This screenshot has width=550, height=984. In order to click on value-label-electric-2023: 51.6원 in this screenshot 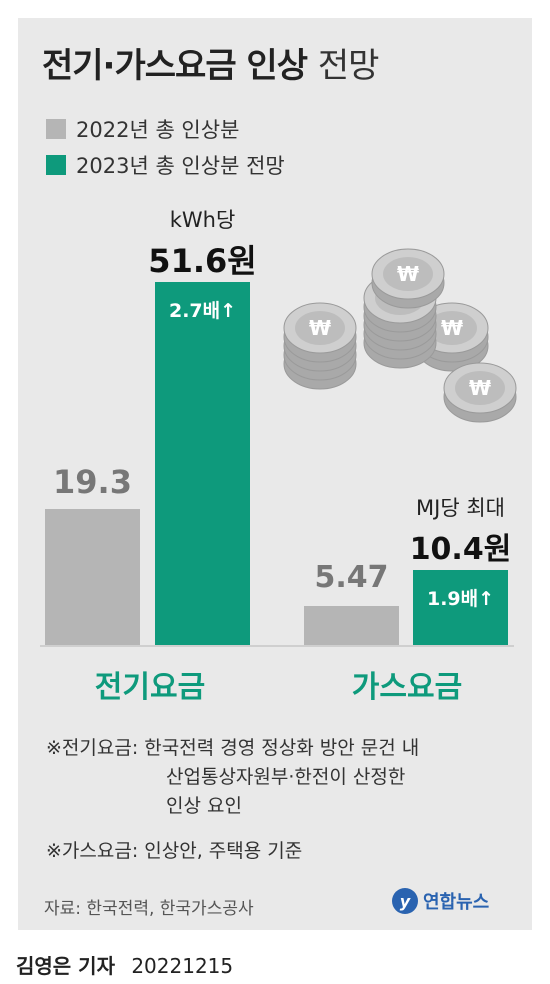, I will do `click(202, 261)`.